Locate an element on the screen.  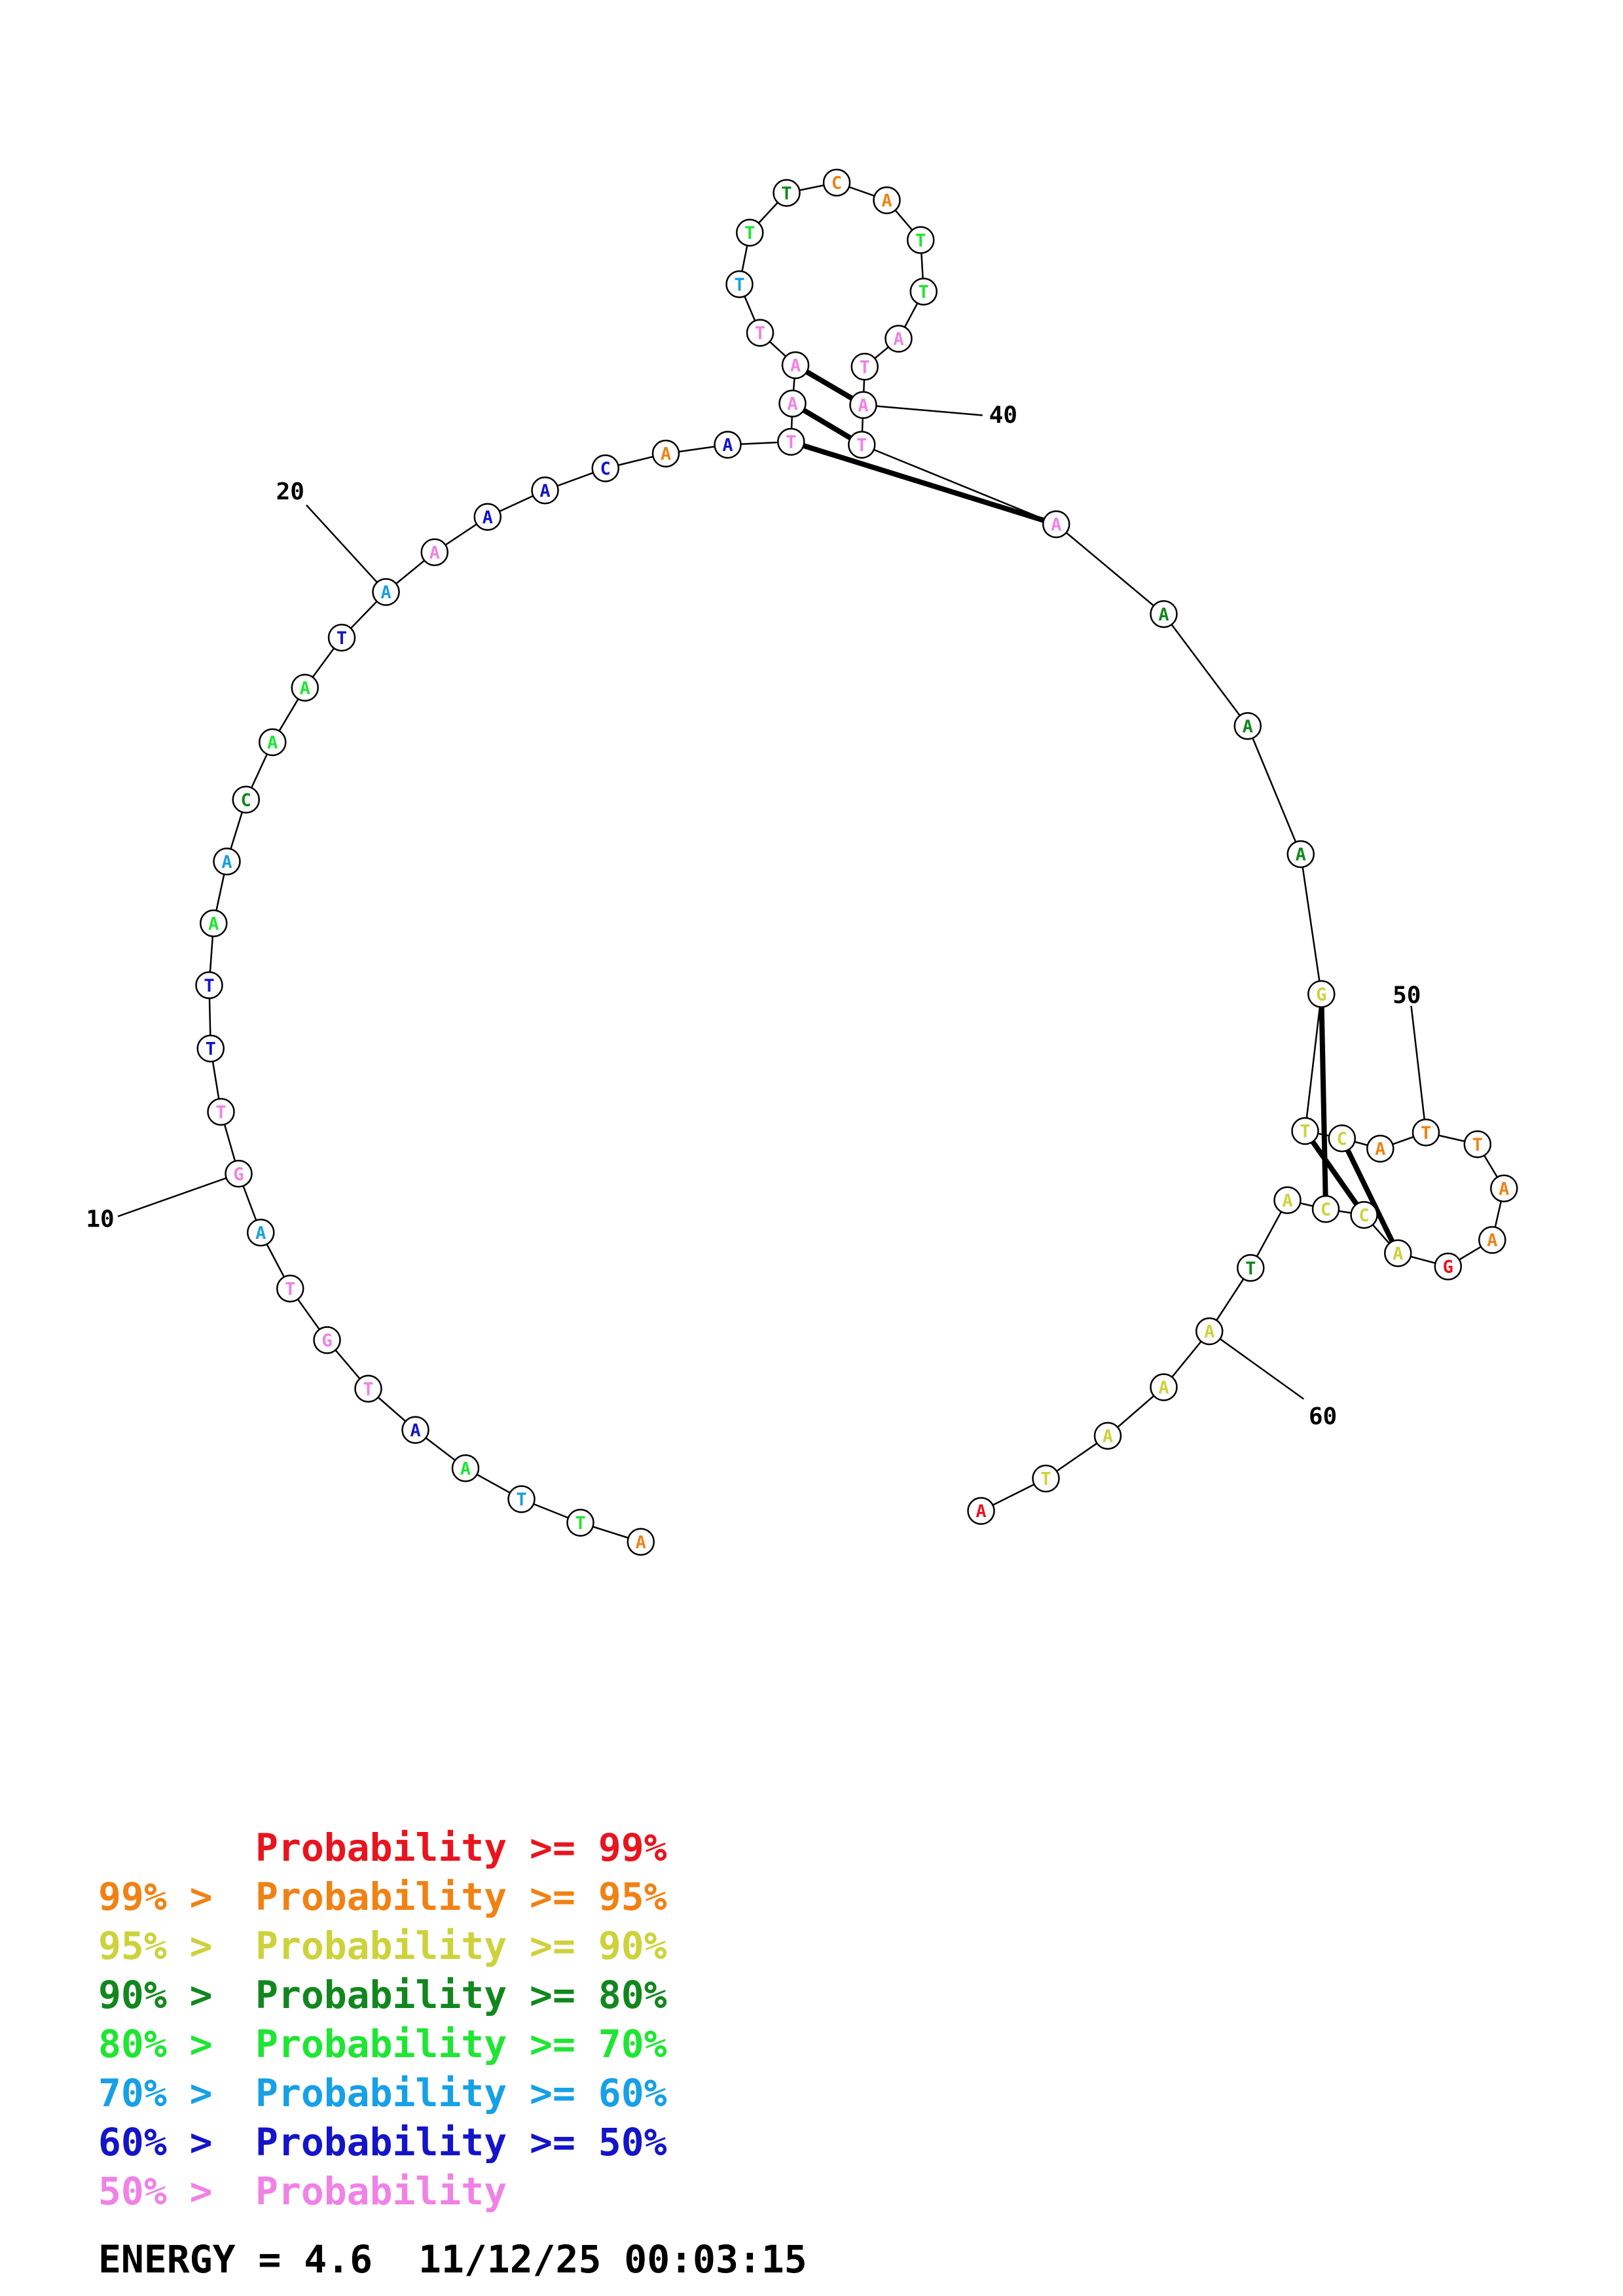
position-label: 60 is located at coordinates (1323, 1416).